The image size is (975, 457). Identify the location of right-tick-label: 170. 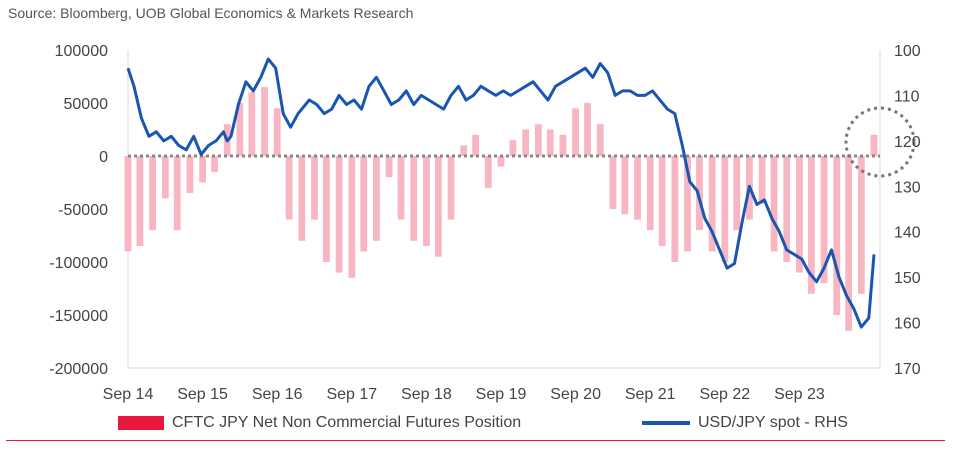
(907, 369).